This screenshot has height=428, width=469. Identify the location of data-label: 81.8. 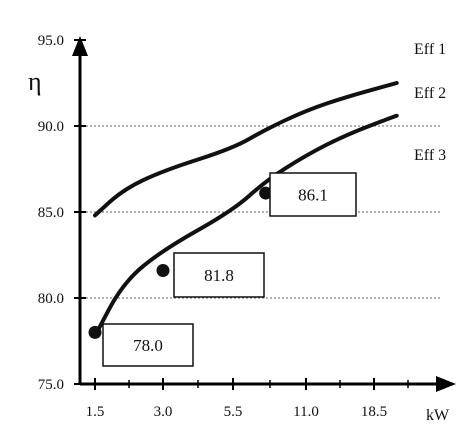
(219, 275).